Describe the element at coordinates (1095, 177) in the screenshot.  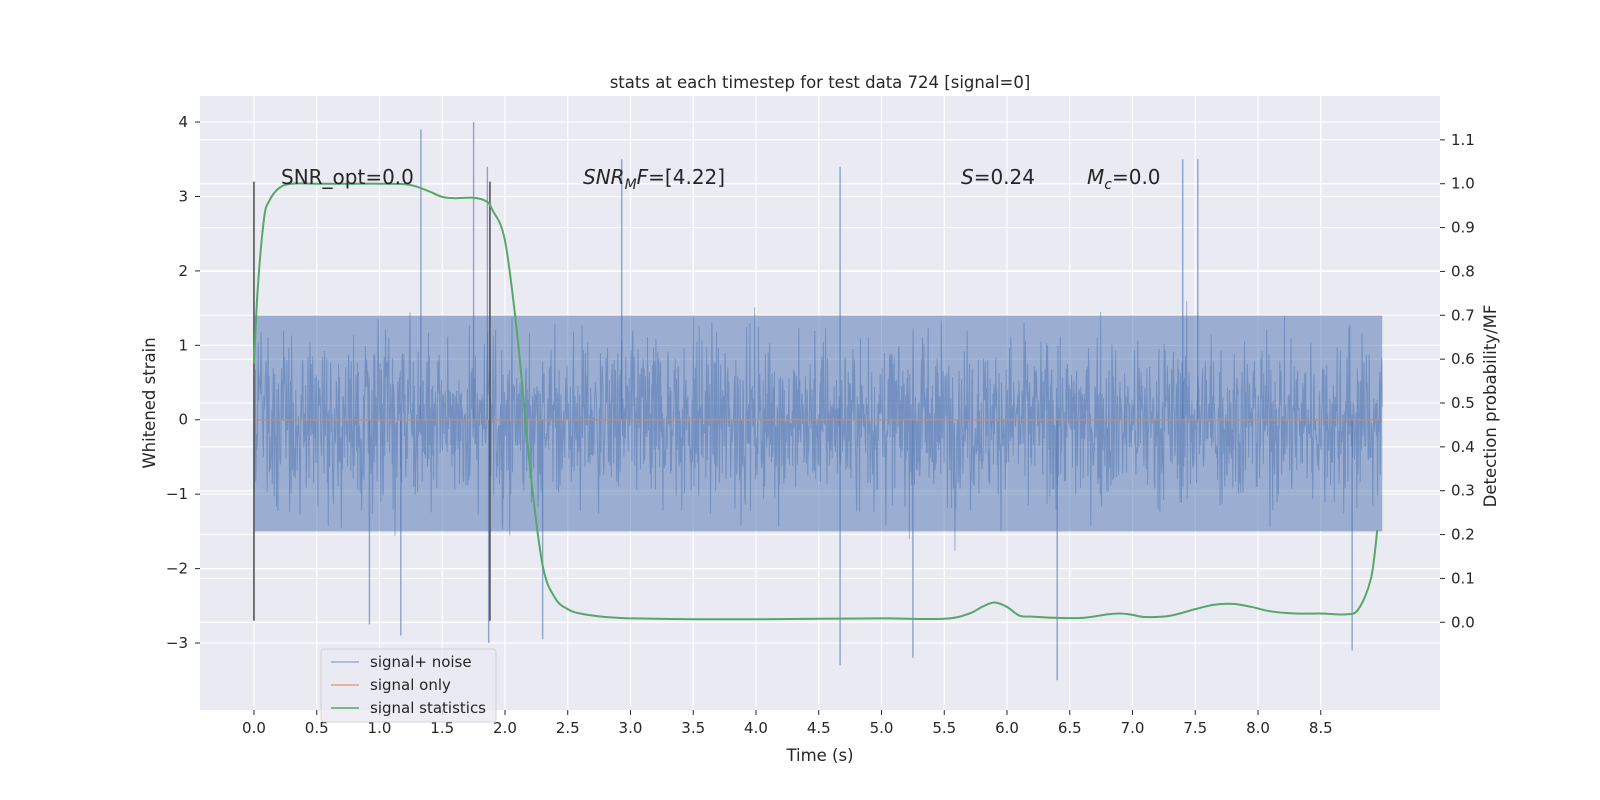
I see `mc-symbol: M` at that location.